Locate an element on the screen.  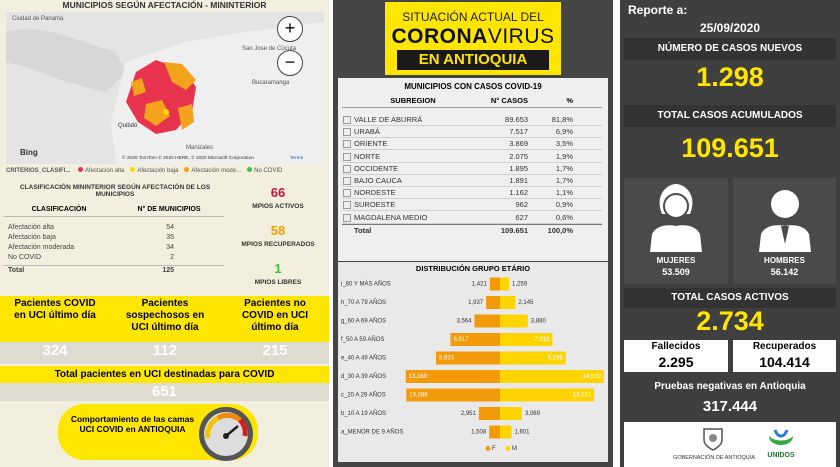
subregion-cases: 2.075 is located at coordinates (518, 156).